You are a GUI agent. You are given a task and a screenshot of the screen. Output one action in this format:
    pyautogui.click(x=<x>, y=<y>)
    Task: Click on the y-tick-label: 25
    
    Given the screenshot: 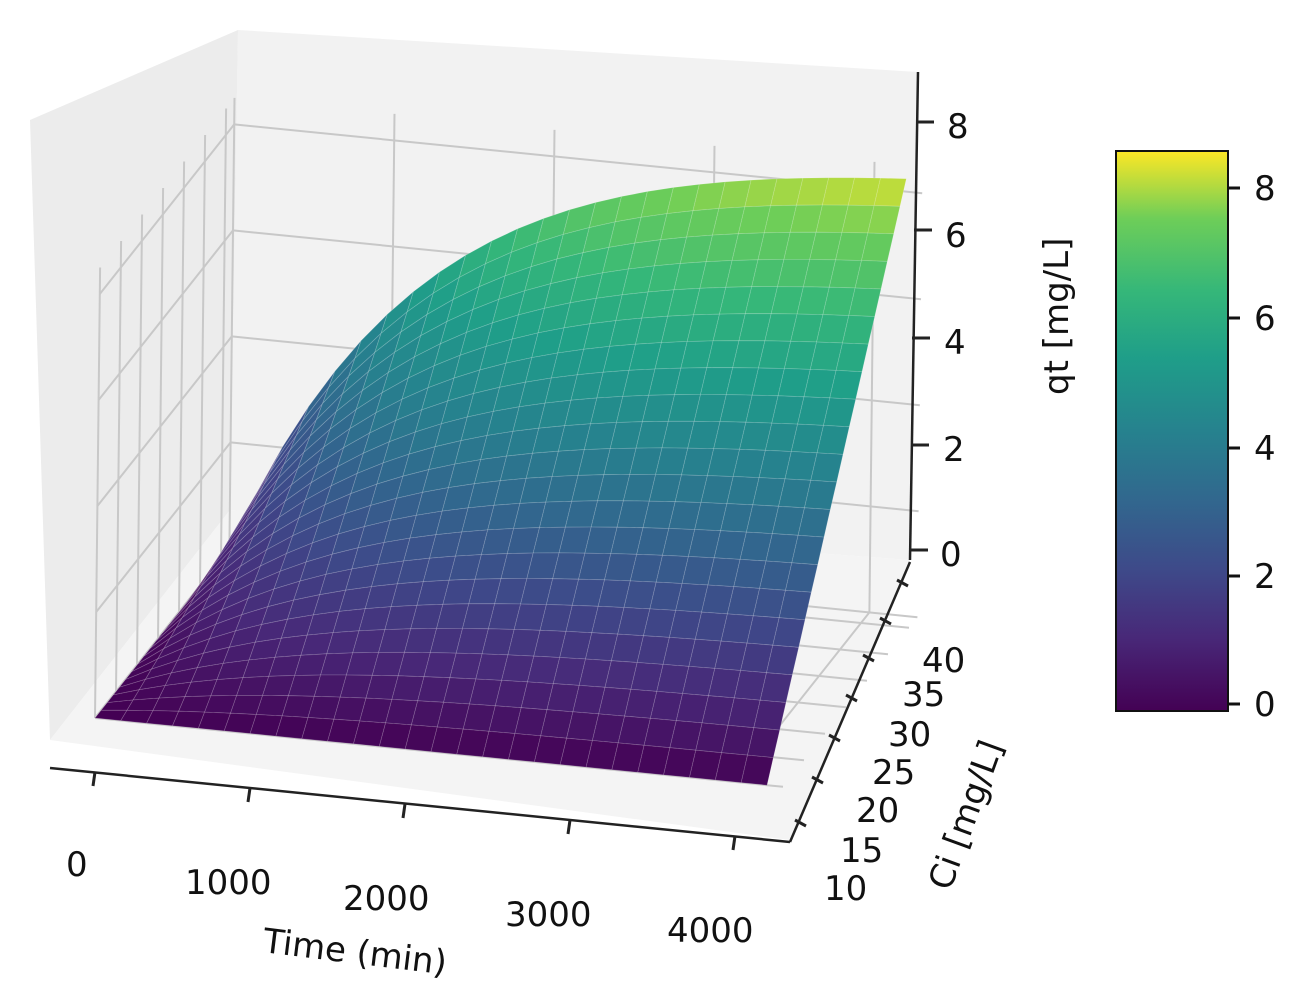 What is the action you would take?
    pyautogui.click(x=893, y=773)
    